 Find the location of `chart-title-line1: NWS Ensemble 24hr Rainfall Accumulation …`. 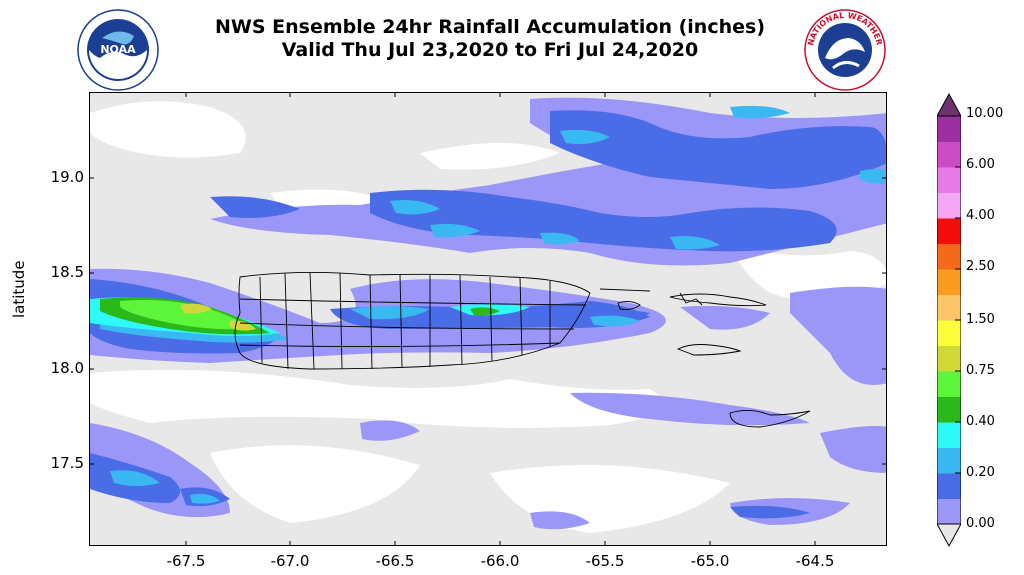

chart-title-line1: NWS Ensemble 24hr Rainfall Accumulation … is located at coordinates (490, 27).